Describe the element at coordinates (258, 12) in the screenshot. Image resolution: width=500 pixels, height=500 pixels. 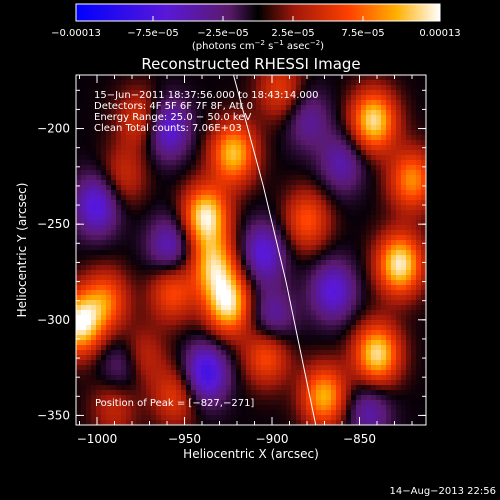
I see `colorbar` at that location.